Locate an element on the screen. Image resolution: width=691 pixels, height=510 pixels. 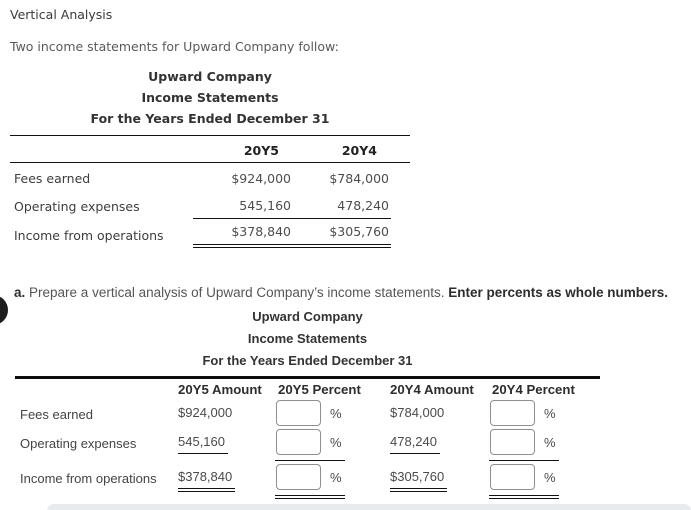
statement-row-fees-earned: Fees earned $924,000 $784,000 is located at coordinates (210, 177).